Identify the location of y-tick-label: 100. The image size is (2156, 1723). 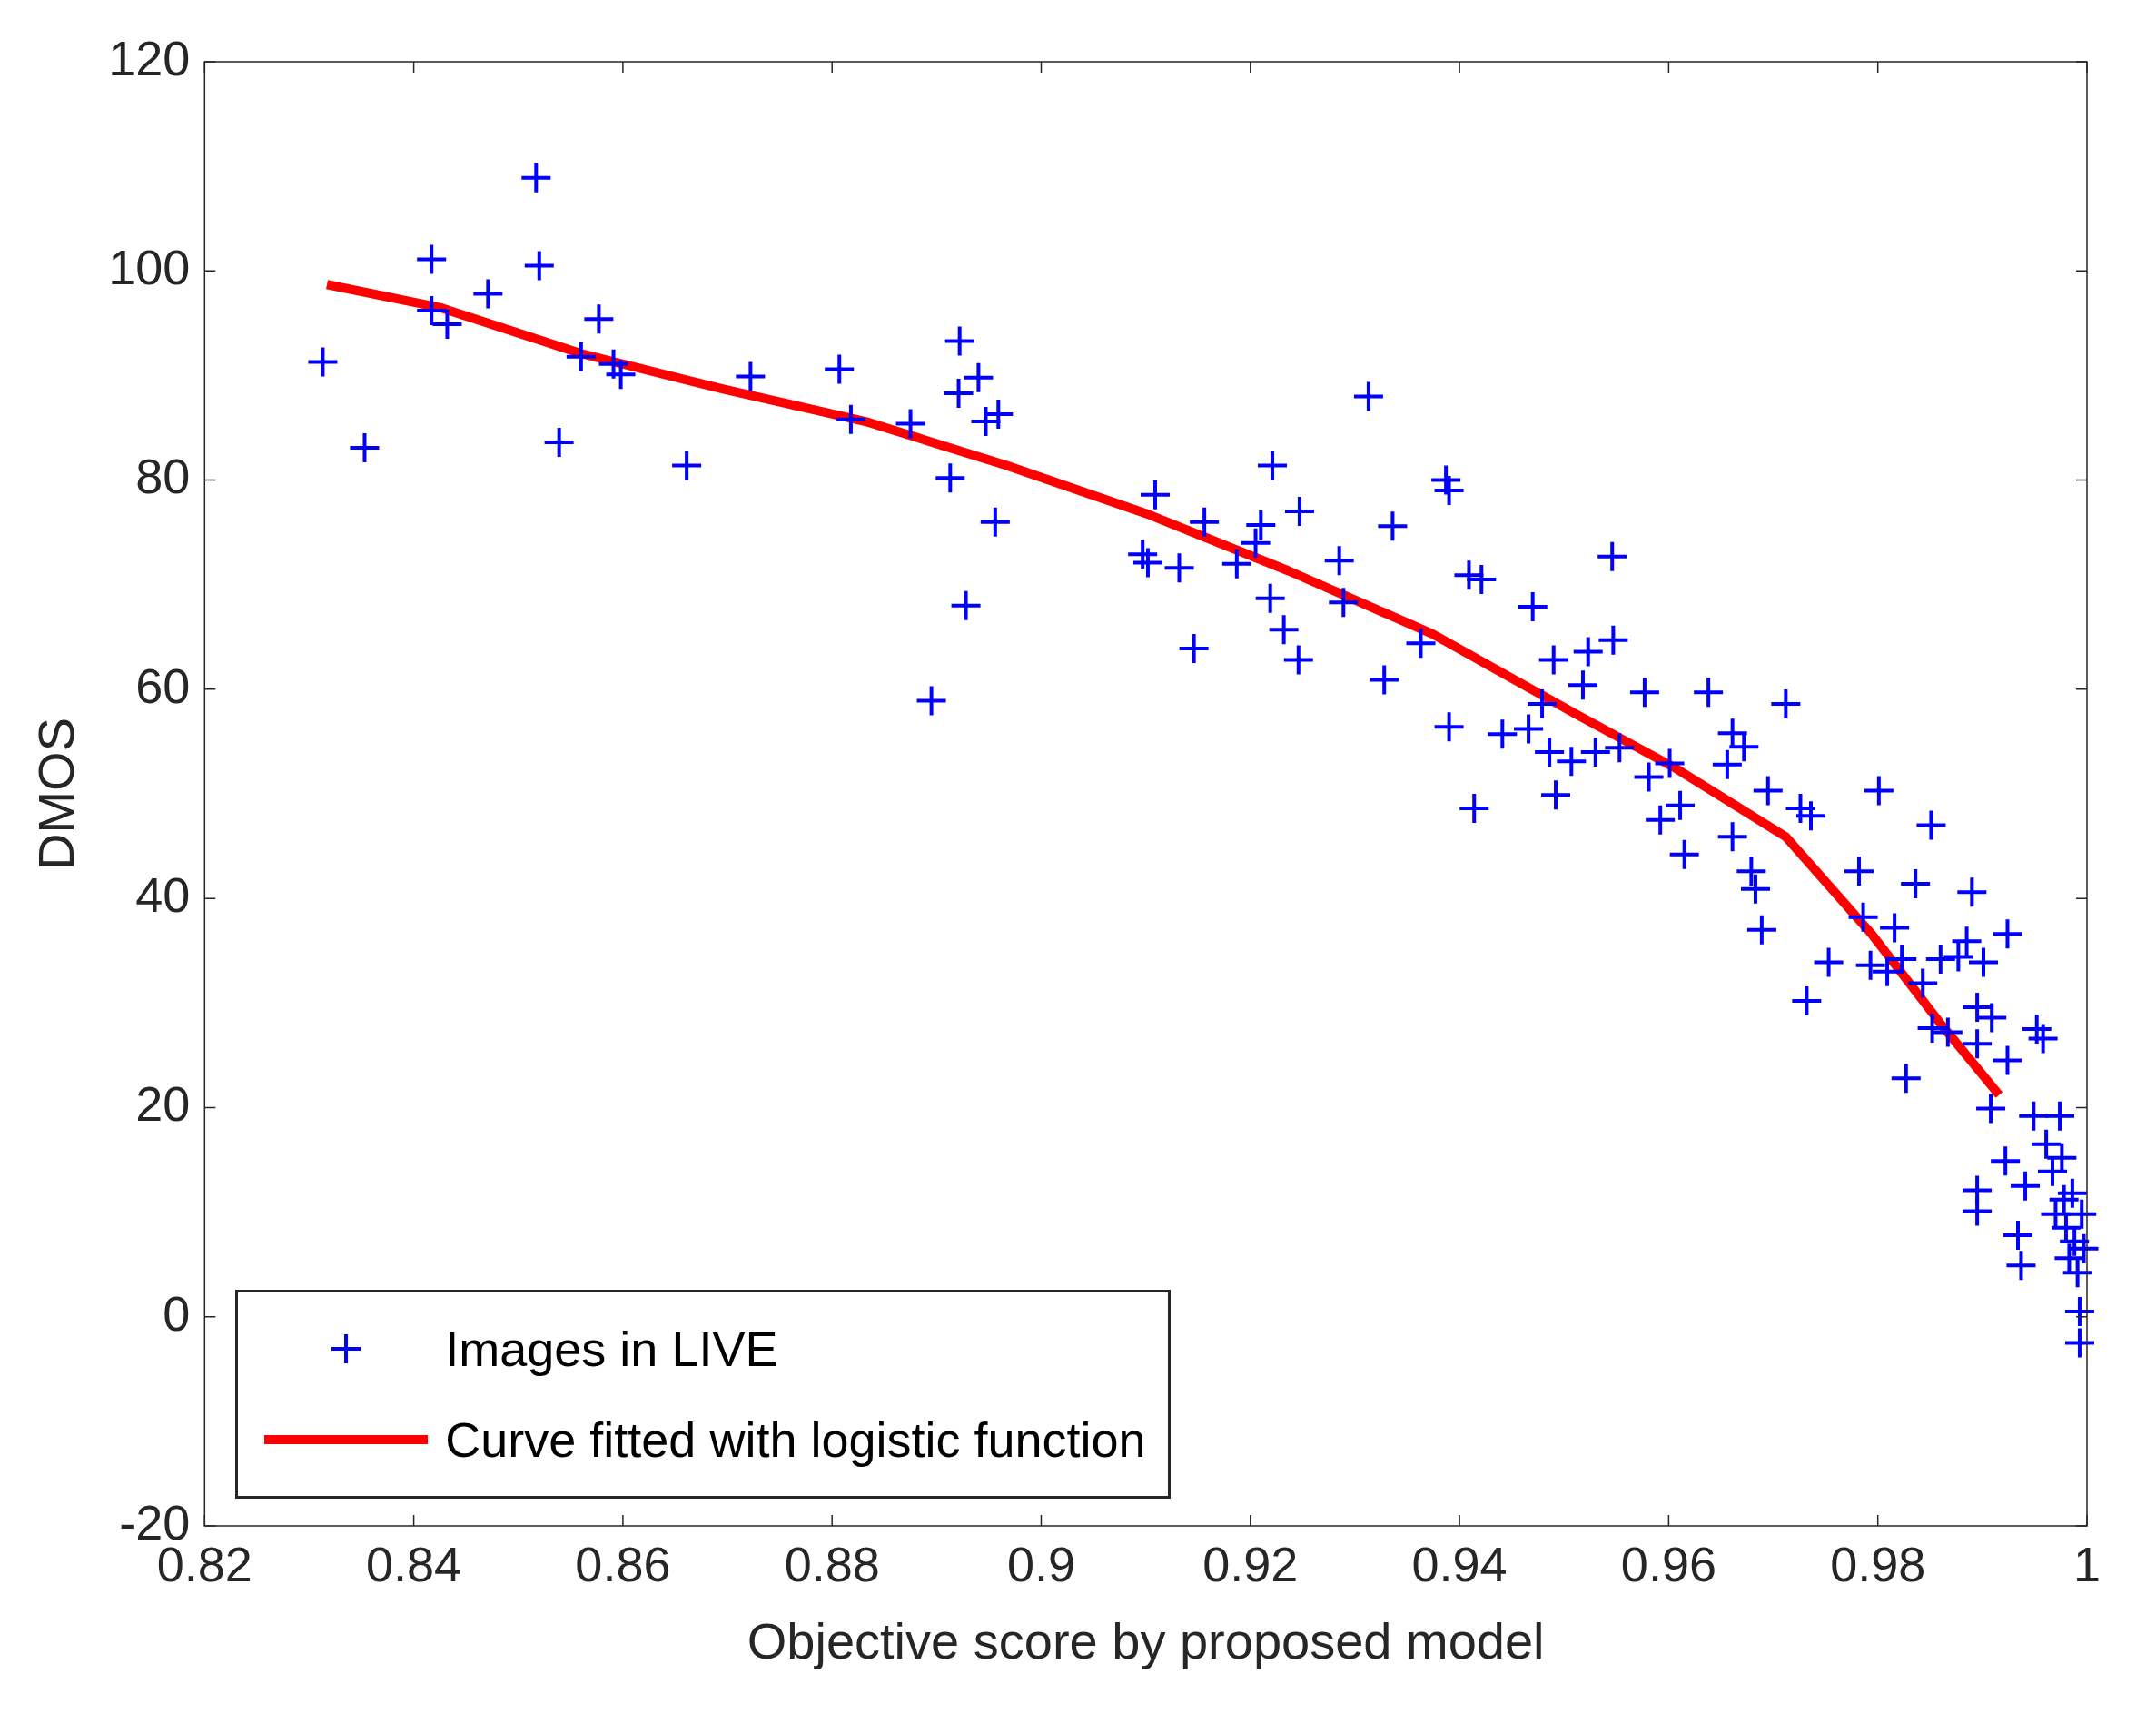
(149, 267).